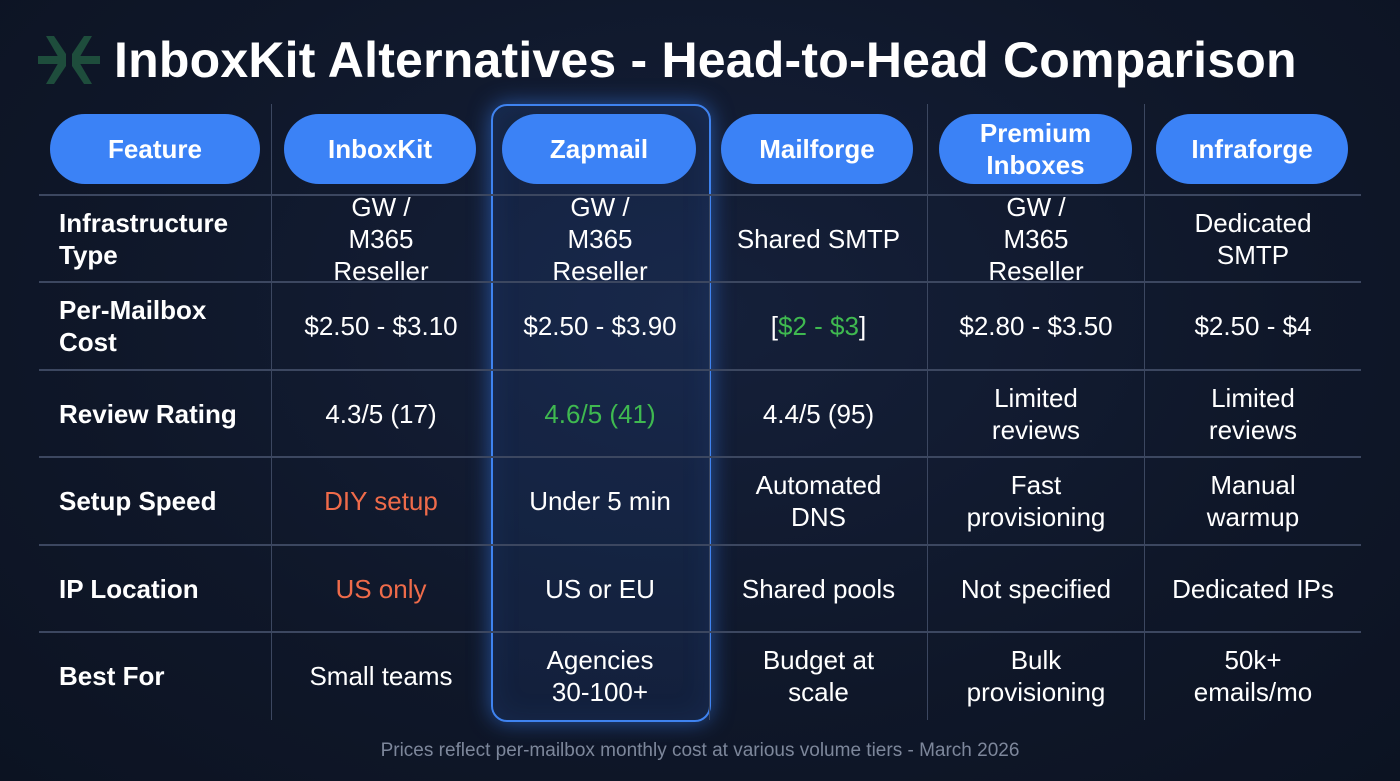  I want to click on row-label-ip-location: IP Location, so click(129, 588).